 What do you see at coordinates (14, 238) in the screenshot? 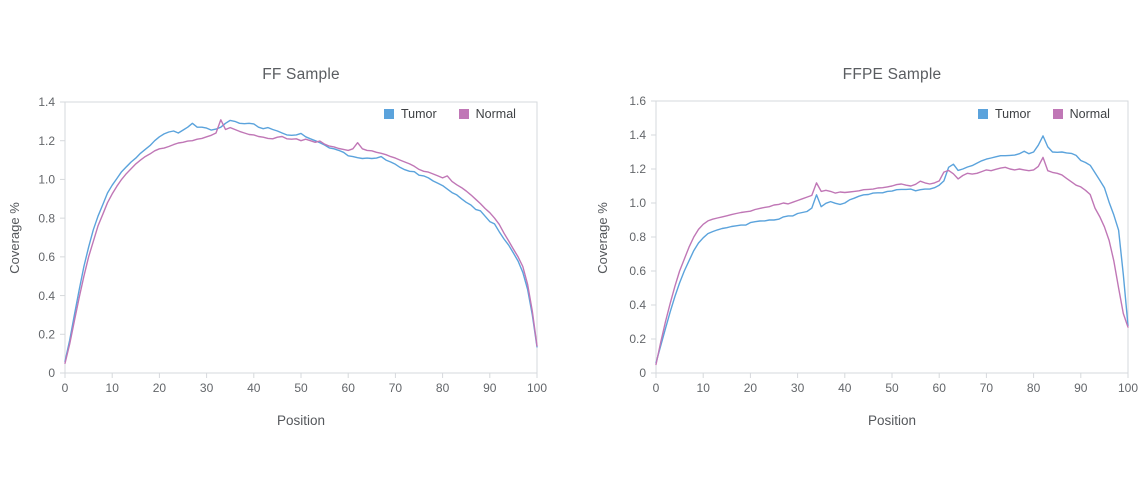
I see `y-axis-title-ff: Coverage %` at bounding box center [14, 238].